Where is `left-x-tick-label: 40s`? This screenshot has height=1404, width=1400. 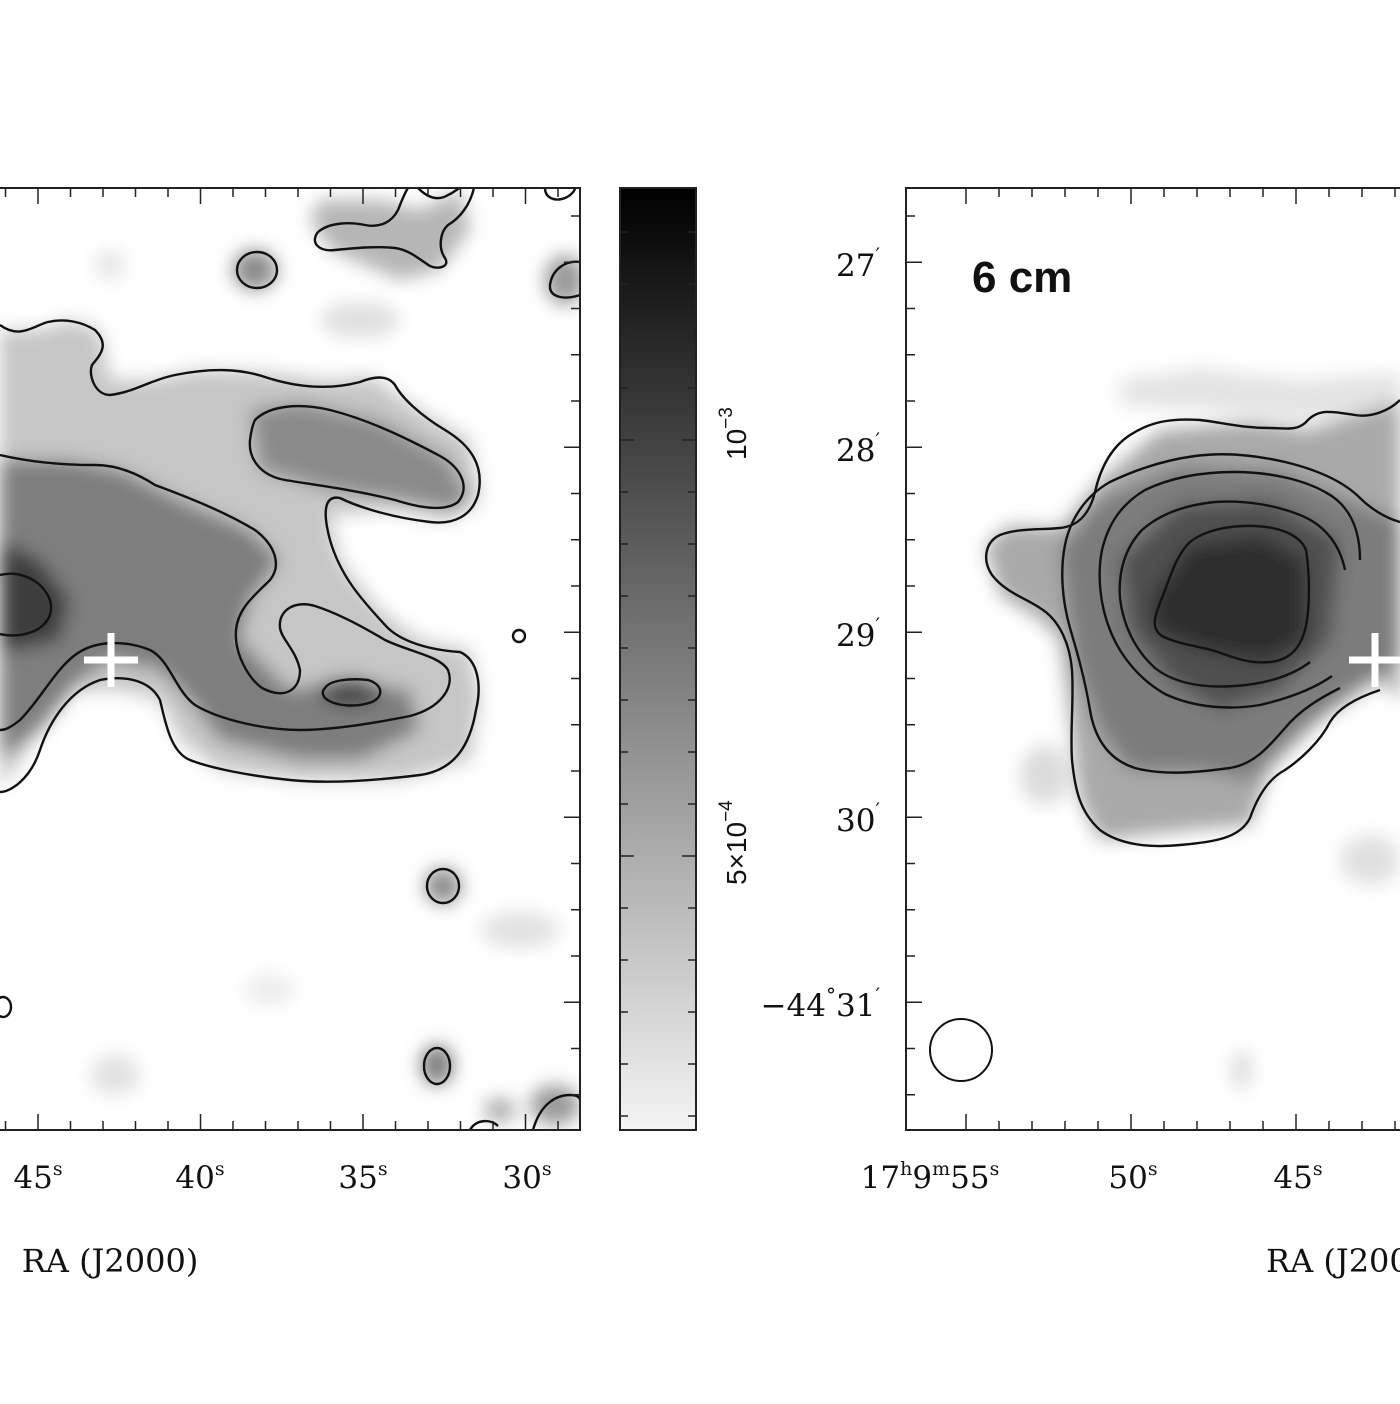
left-x-tick-label: 40s is located at coordinates (199, 1177).